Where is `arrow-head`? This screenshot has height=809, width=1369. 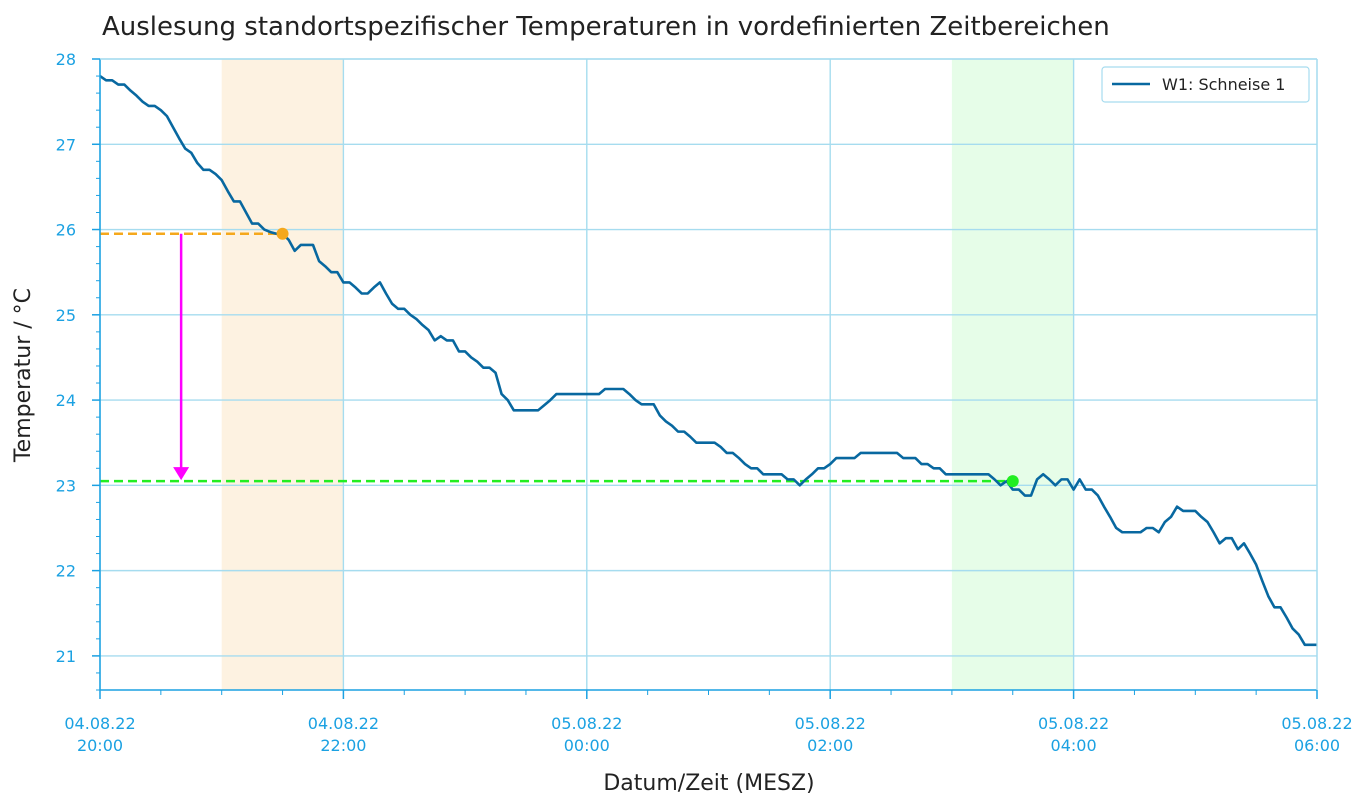 arrow-head is located at coordinates (181, 474).